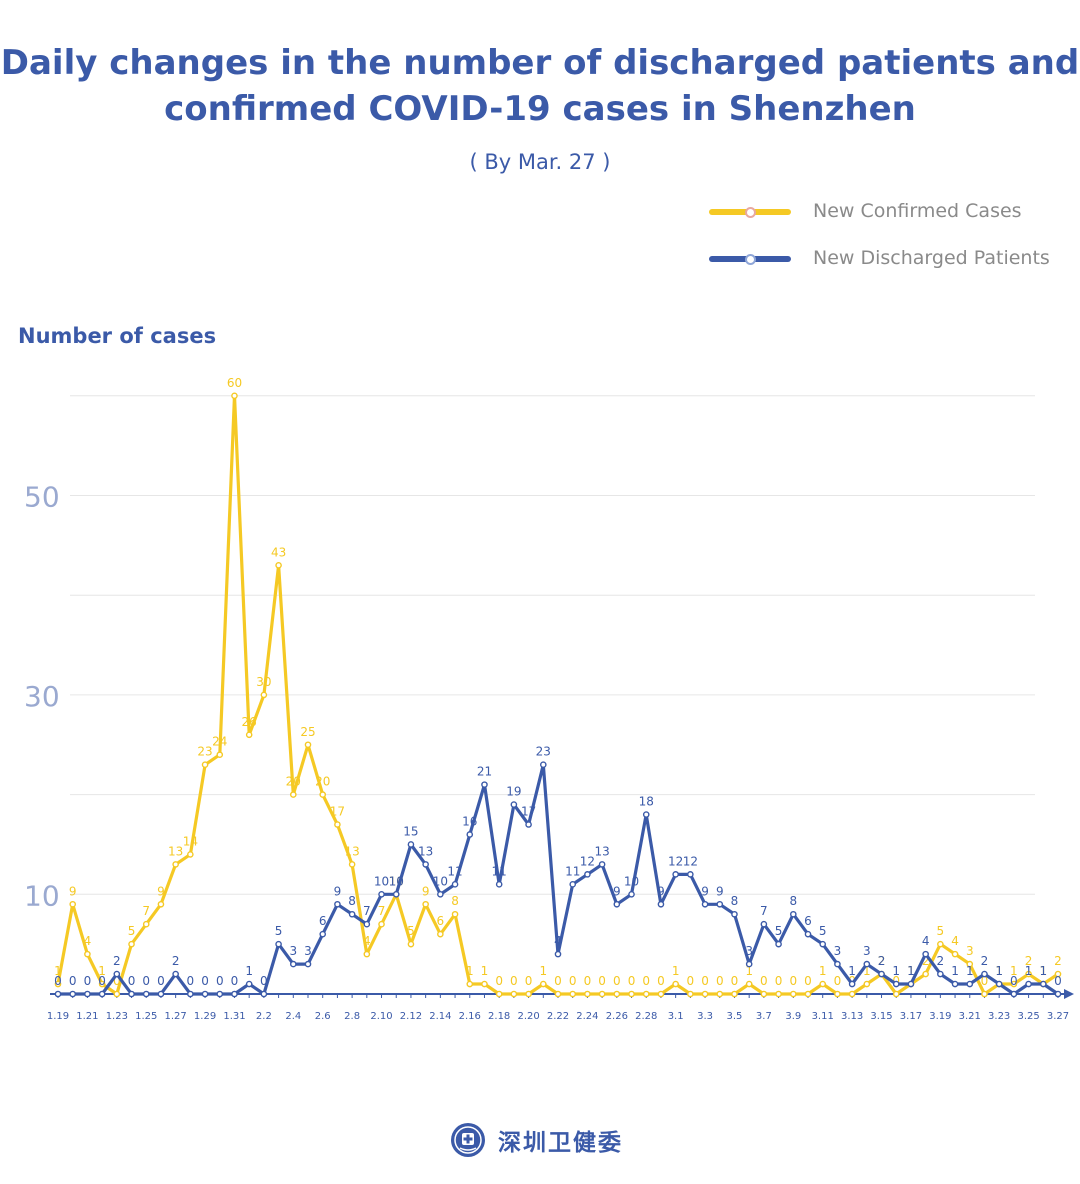 The height and width of the screenshot is (1184, 1080). What do you see at coordinates (234, 1016) in the screenshot?
I see `x-tick-label: 1.31` at bounding box center [234, 1016].